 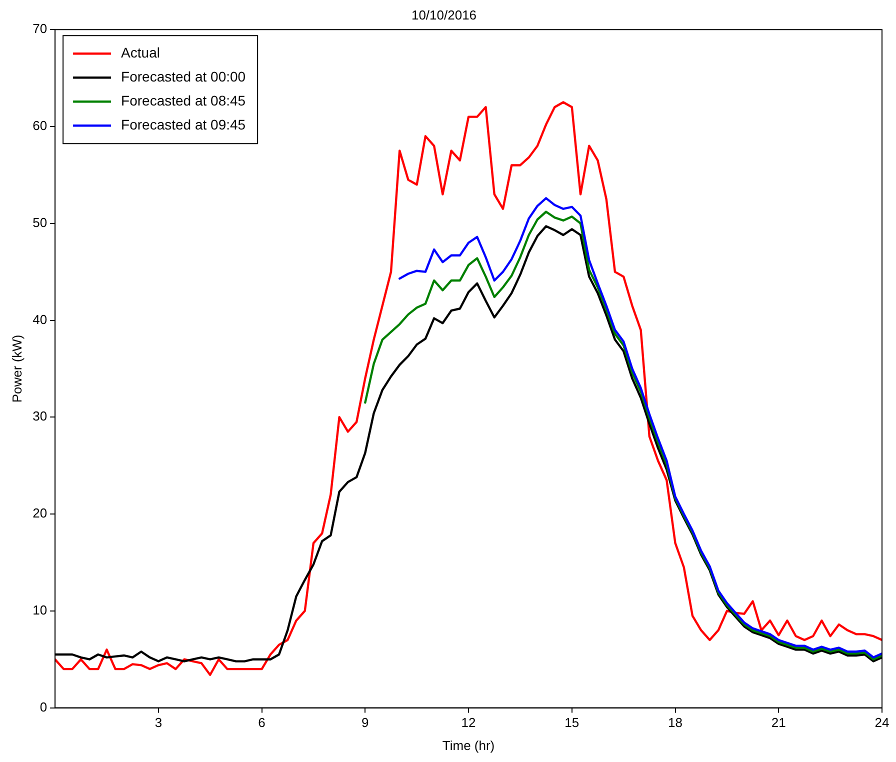 What do you see at coordinates (140, 52) in the screenshot?
I see `legend-label: Actual` at bounding box center [140, 52].